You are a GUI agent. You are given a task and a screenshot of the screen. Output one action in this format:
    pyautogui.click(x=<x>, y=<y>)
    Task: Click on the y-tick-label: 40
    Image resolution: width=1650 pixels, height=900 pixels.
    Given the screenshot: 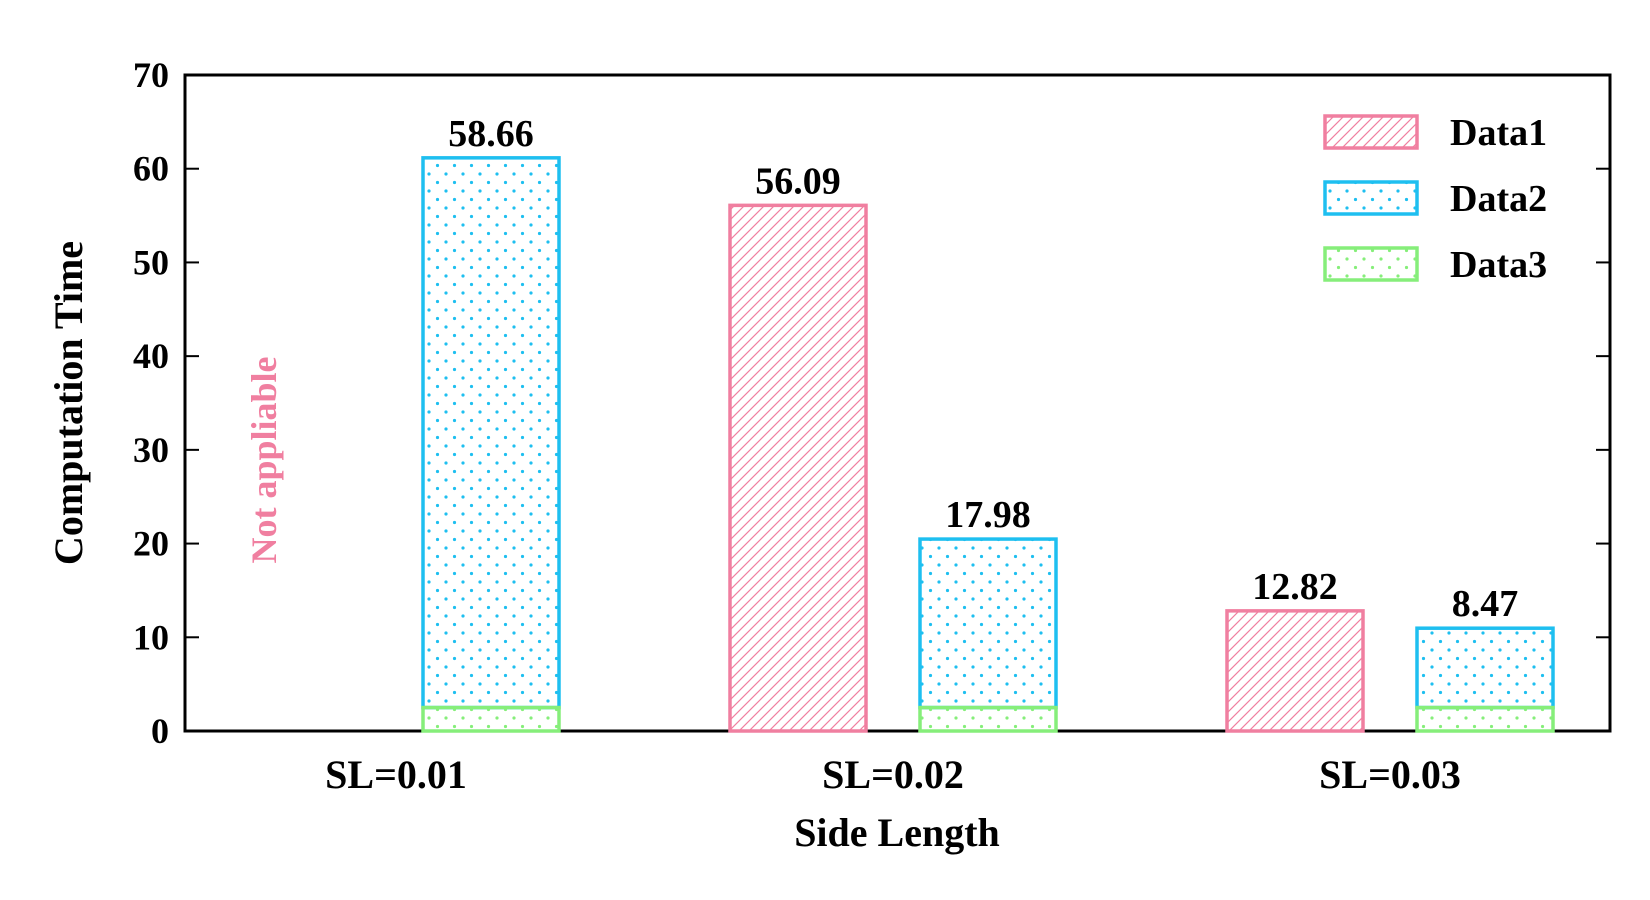 What is the action you would take?
    pyautogui.click(x=151, y=356)
    